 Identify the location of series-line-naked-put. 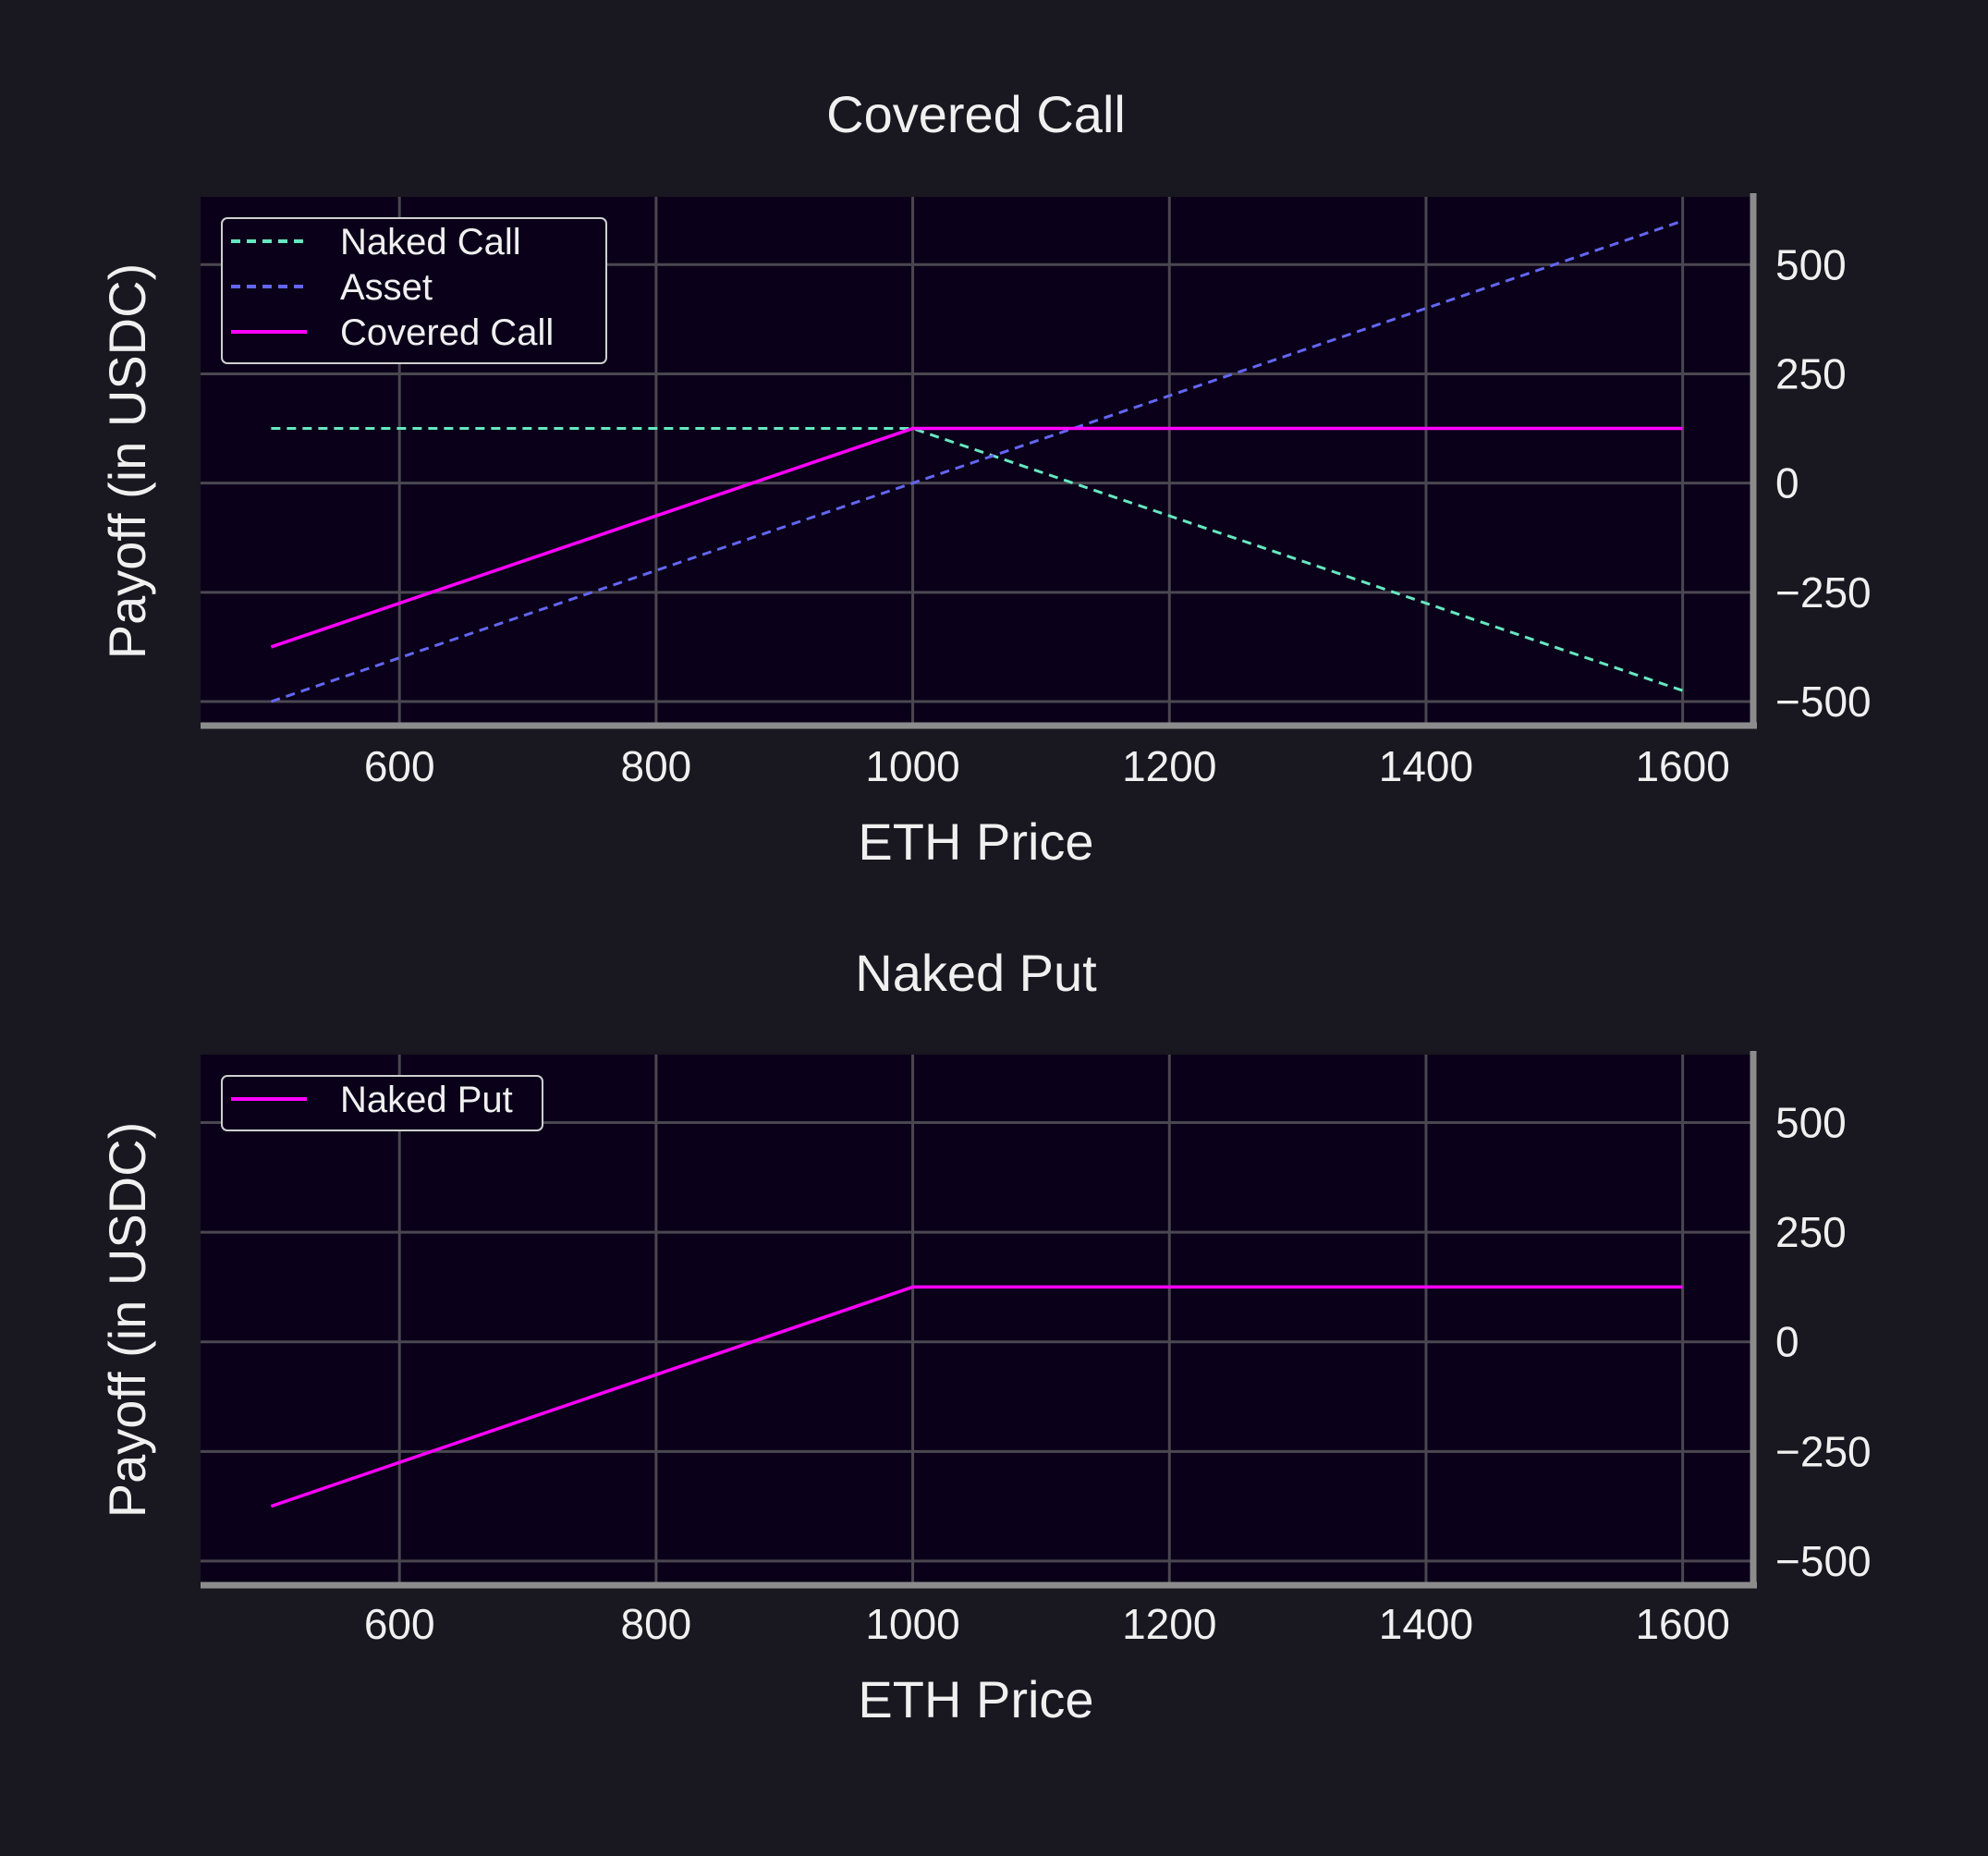
(977, 1396).